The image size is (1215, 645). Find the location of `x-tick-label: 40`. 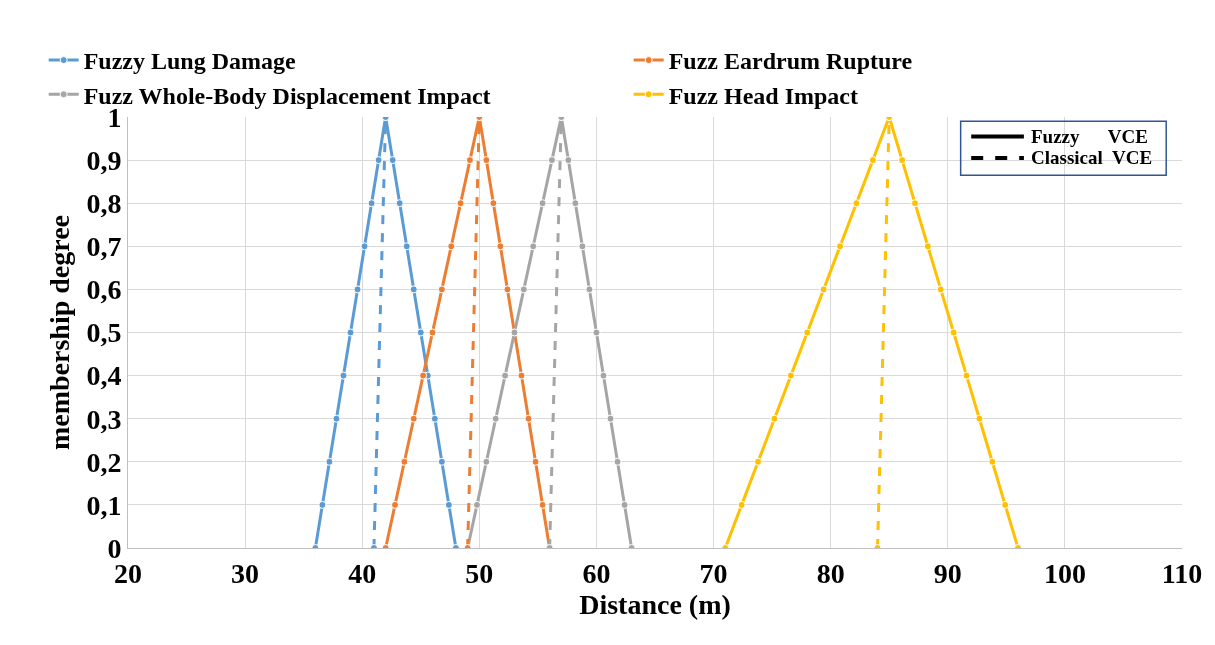

x-tick-label: 40 is located at coordinates (362, 573).